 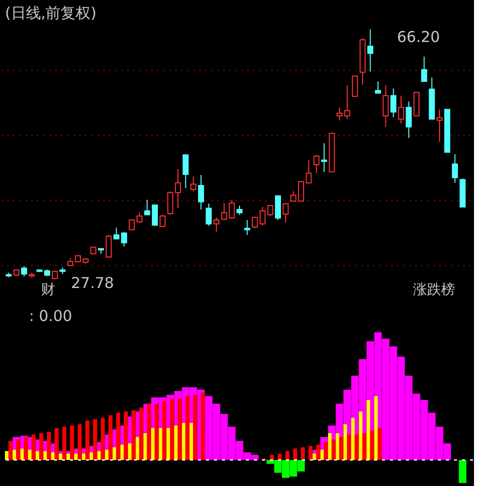 What do you see at coordinates (418, 37) in the screenshot?
I see `annotation: 66.20` at bounding box center [418, 37].